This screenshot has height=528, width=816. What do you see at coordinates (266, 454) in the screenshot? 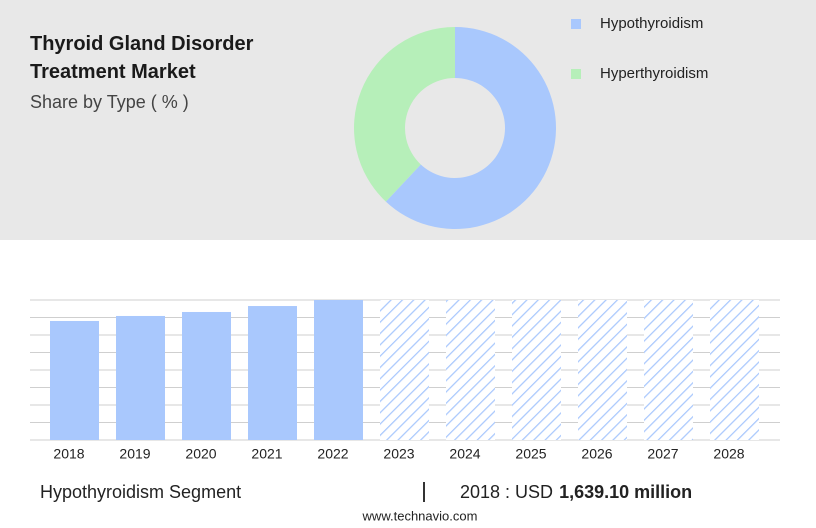
I see `x-tick-label: 2021` at bounding box center [266, 454].